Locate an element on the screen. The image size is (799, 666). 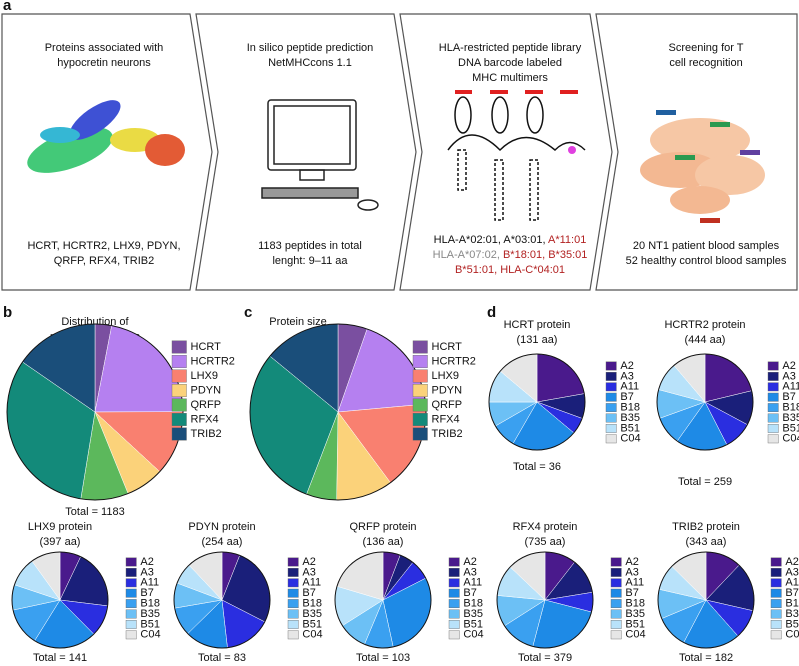
step-heading: In silico peptide prediction is located at coordinates (310, 48).